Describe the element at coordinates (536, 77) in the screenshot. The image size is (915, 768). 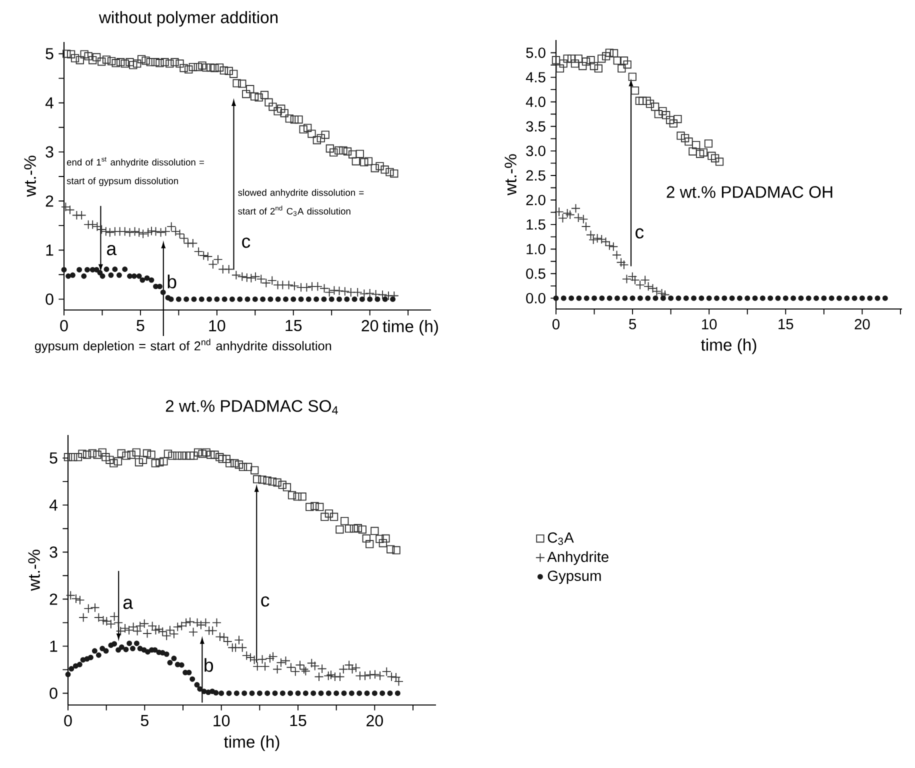
I see `y-tick-label: 4.5` at that location.